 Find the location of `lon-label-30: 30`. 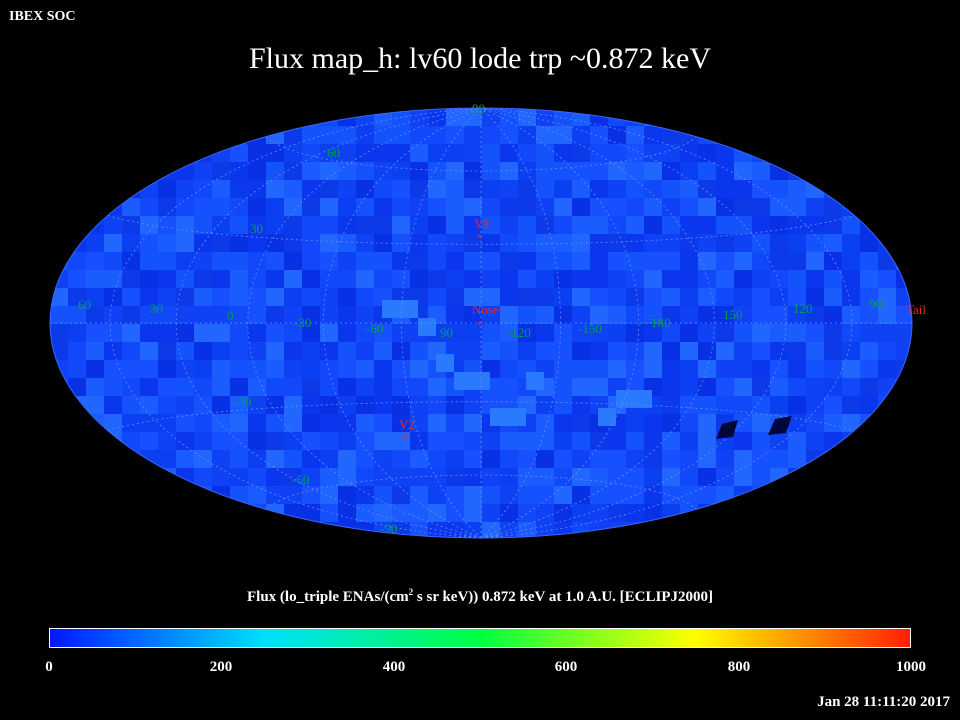

lon-label-30: 30 is located at coordinates (156, 308).